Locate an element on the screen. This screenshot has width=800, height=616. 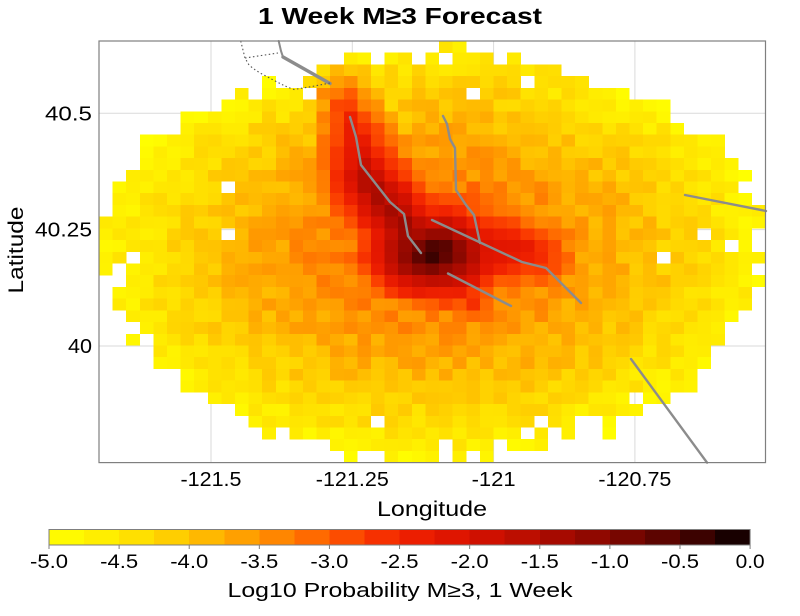
svg-text: -121.5 is located at coordinates (211, 480).